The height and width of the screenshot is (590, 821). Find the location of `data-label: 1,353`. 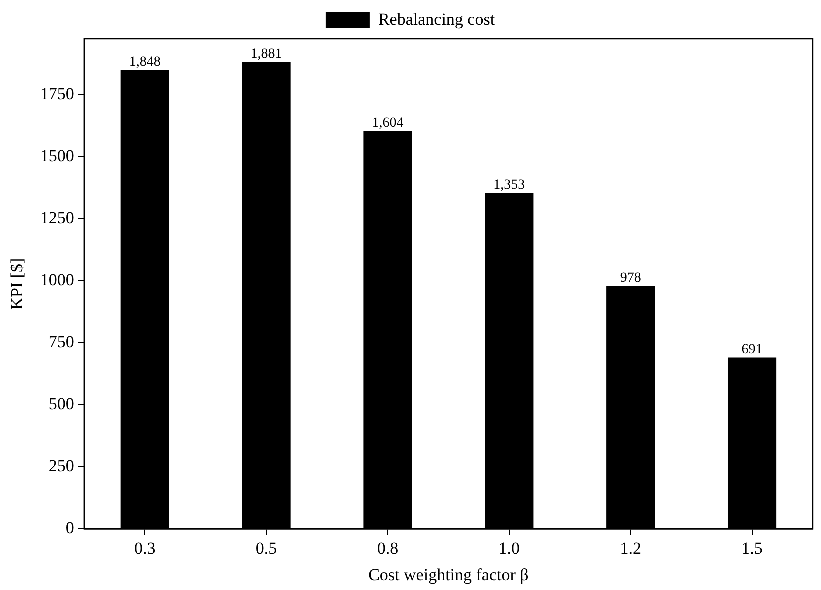

data-label: 1,353 is located at coordinates (510, 186).